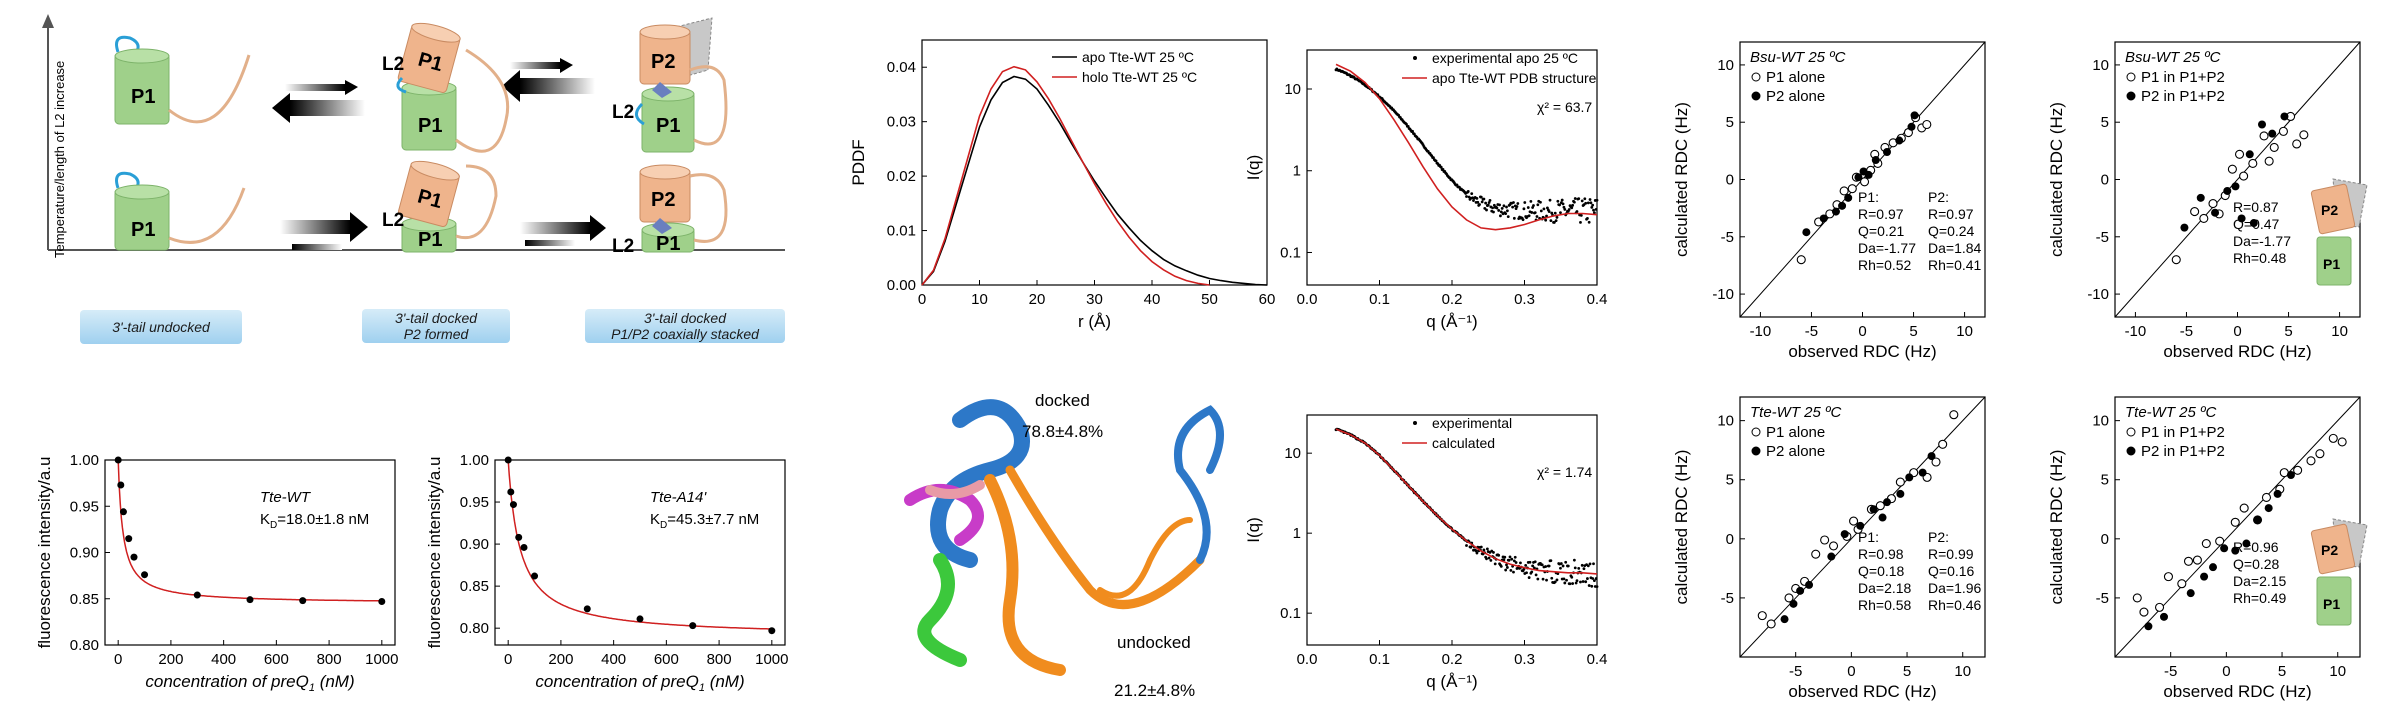 The height and width of the screenshot is (710, 2400). What do you see at coordinates (2102, 598) in the screenshot?
I see `y-tick-label: -5` at bounding box center [2102, 598].